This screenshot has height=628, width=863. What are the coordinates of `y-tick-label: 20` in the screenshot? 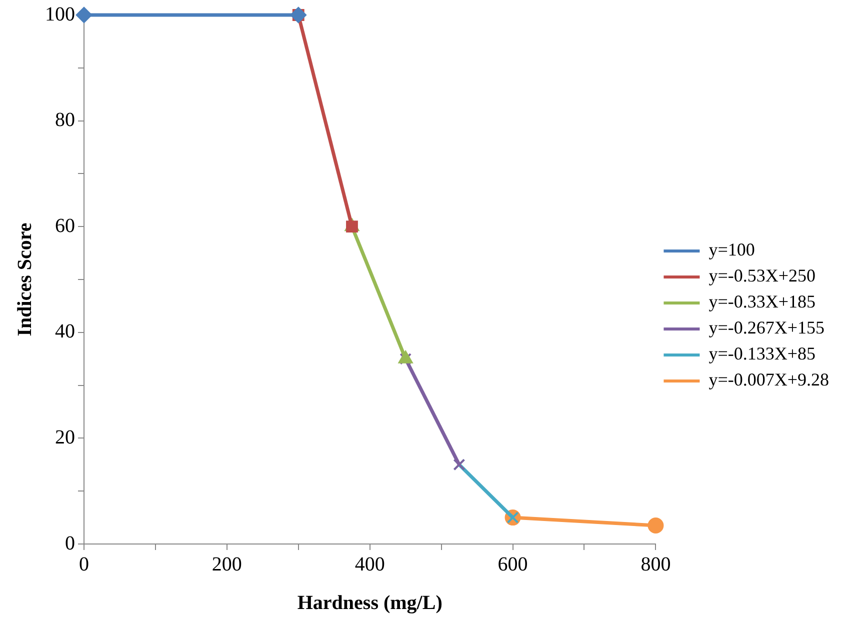 It's located at (65, 437).